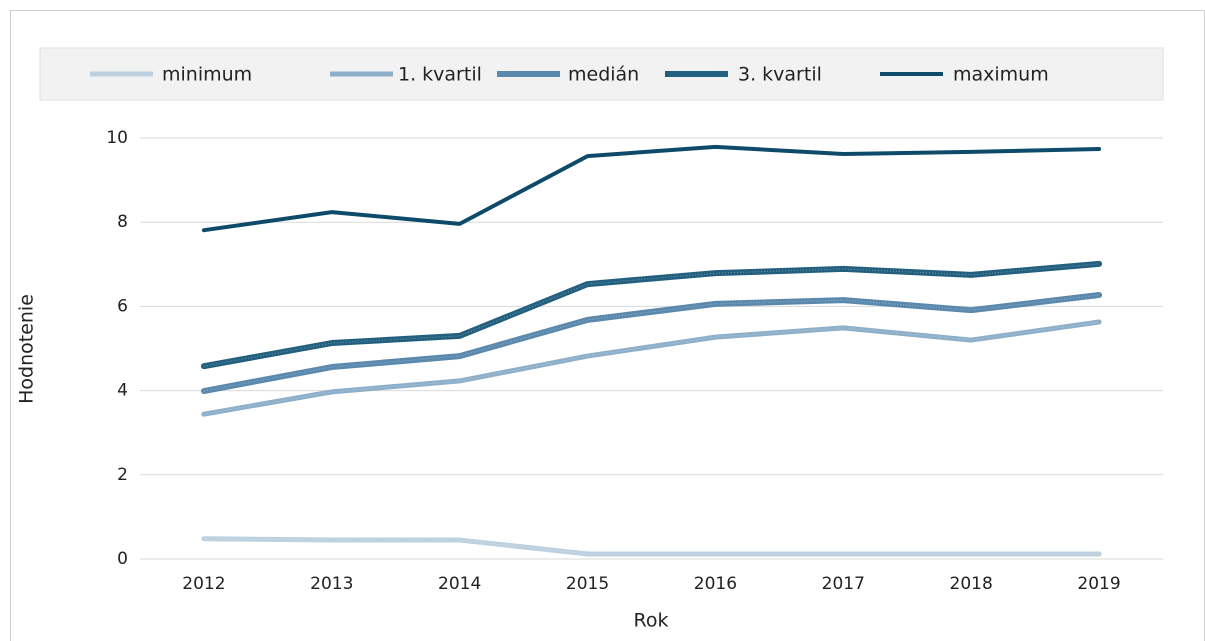 Image resolution: width=1205 pixels, height=641 pixels. What do you see at coordinates (1001, 75) in the screenshot?
I see `legend-label: maximum` at bounding box center [1001, 75].